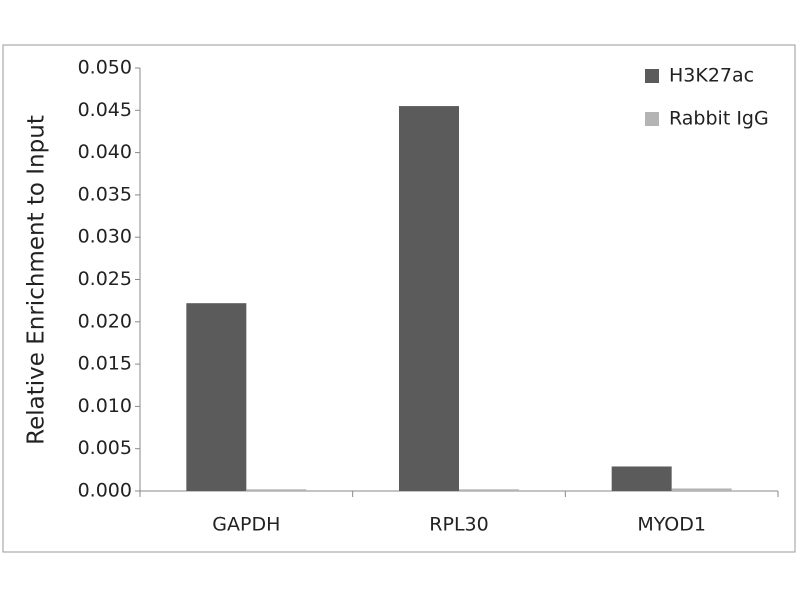 The image size is (800, 600). What do you see at coordinates (105, 152) in the screenshot?
I see `y-tick-label: 0.040` at bounding box center [105, 152].